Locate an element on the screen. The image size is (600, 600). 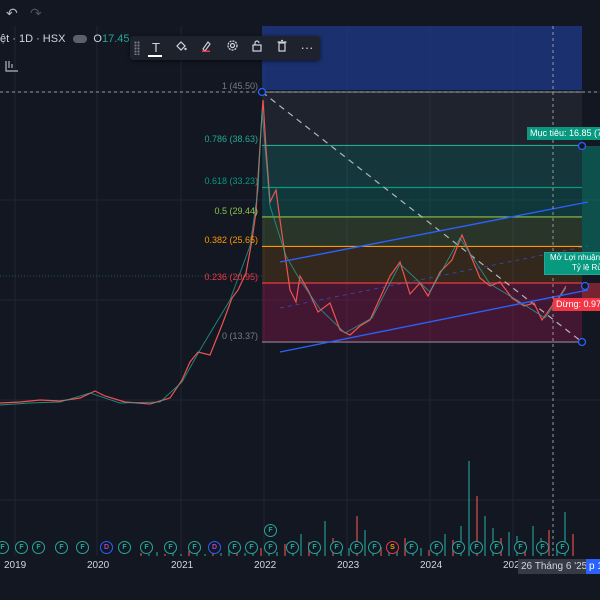
drag-handle-icon is located at coordinates (137, 48).